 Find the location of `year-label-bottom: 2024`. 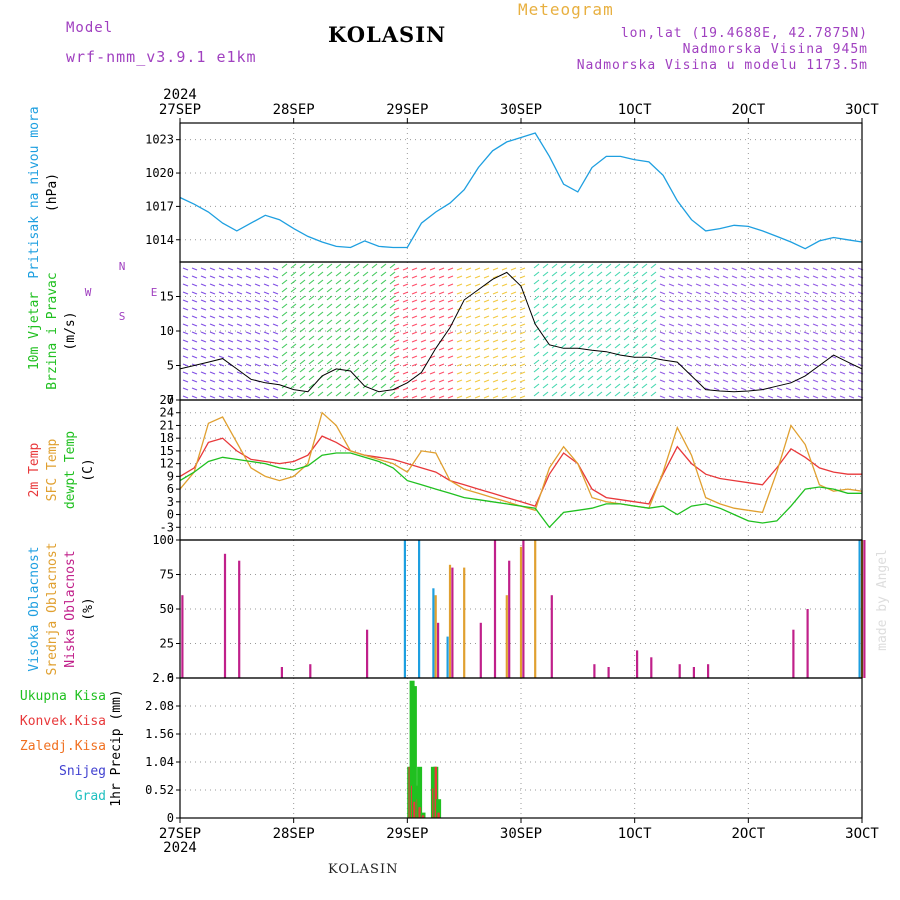

year-label-bottom: 2024 is located at coordinates (180, 848).